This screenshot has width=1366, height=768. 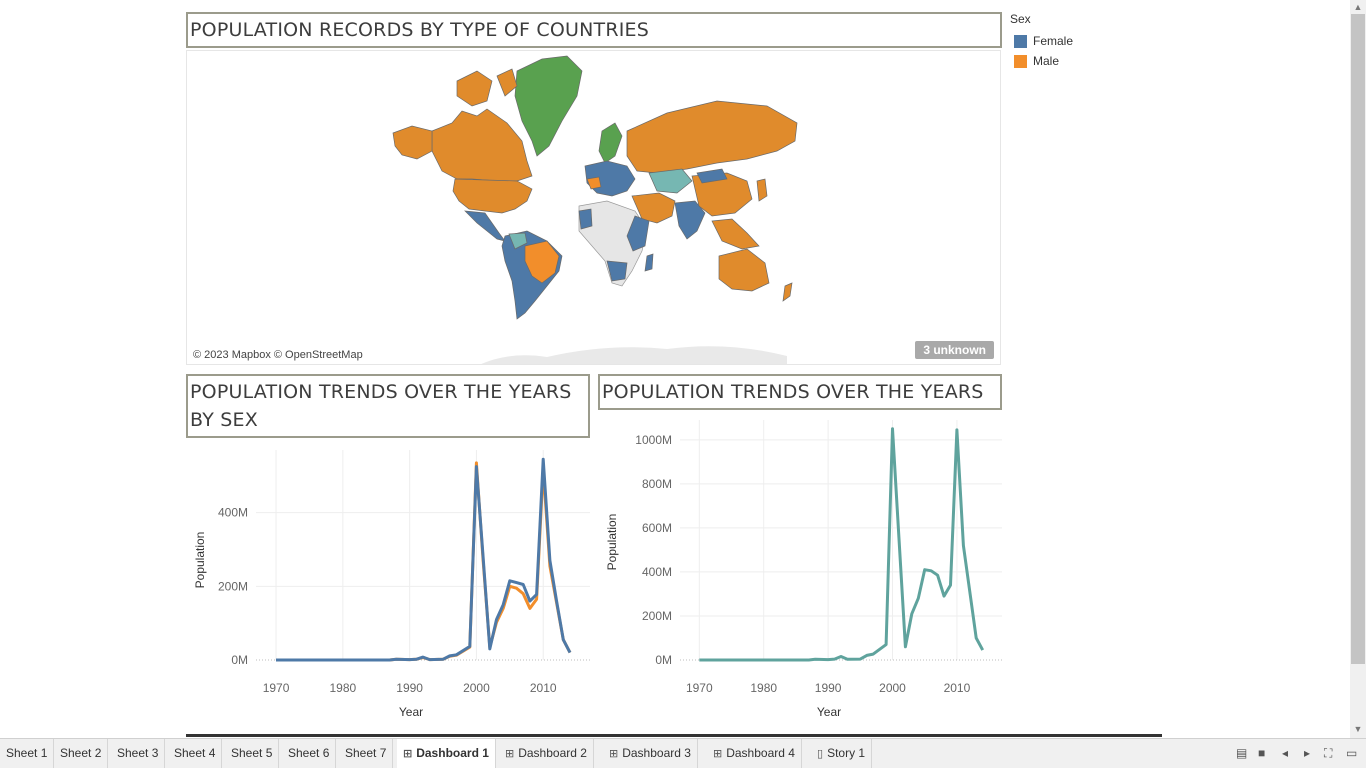 I want to click on sex-legend: Sex Female Male, so click(x=1041, y=41).